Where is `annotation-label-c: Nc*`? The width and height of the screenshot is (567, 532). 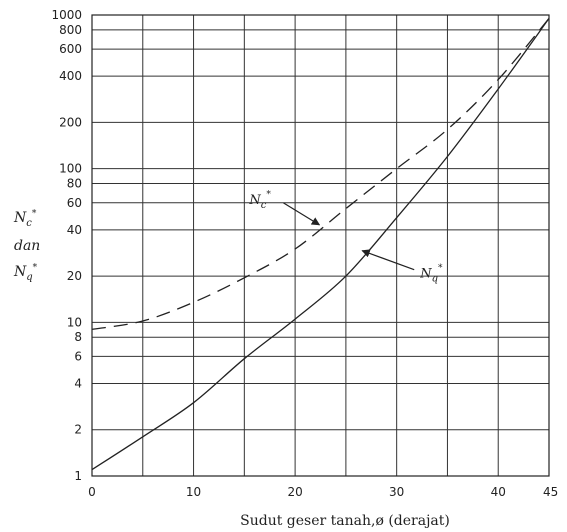 annotation-label-c: Nc* is located at coordinates (259, 200).